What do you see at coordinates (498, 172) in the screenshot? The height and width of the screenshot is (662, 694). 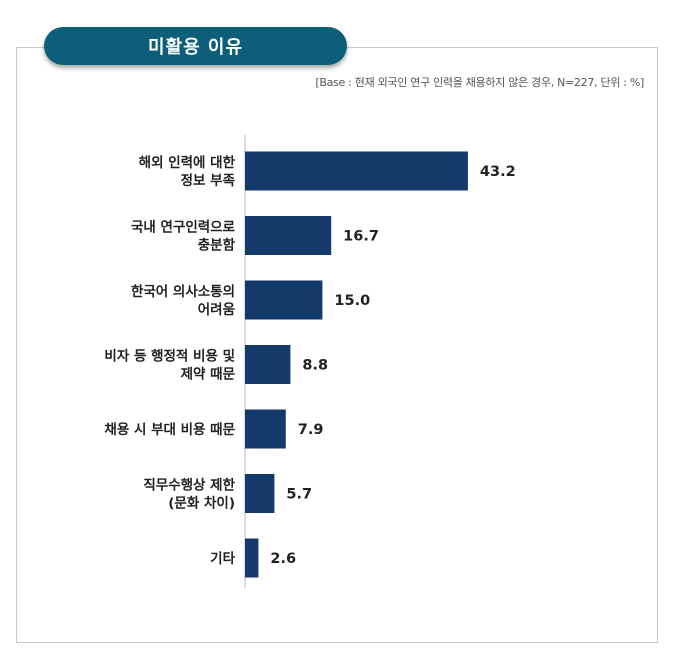 I see `value-label-0: 43.2` at bounding box center [498, 172].